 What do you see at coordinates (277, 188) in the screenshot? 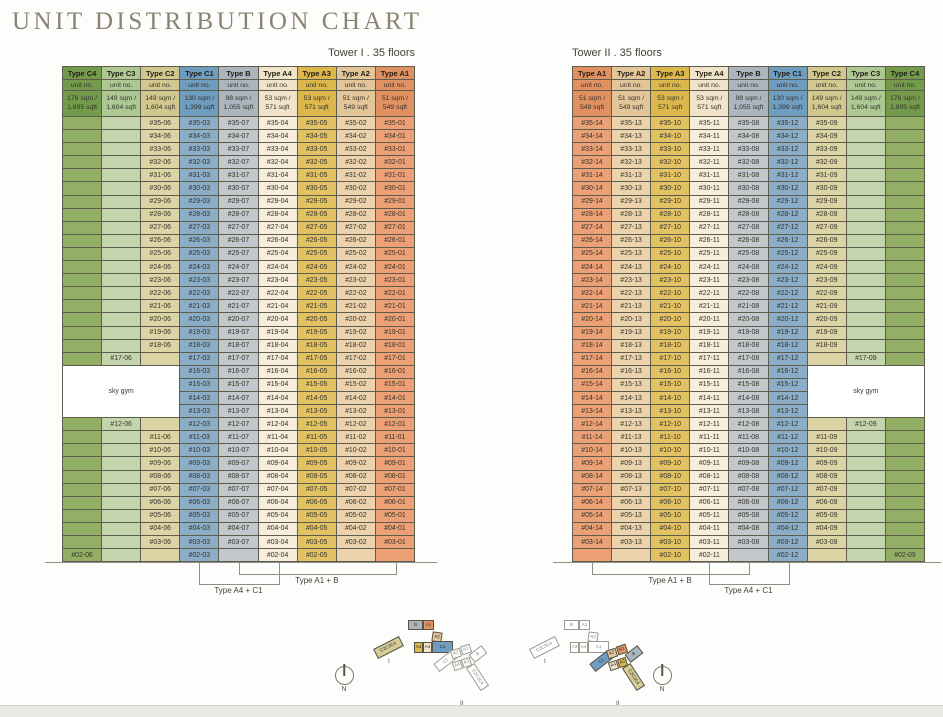
I see `unit-cell: #30-04` at bounding box center [277, 188].